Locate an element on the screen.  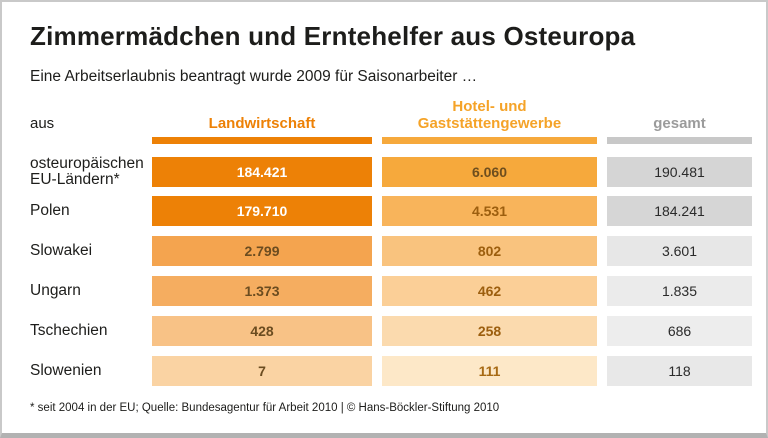
column-bar-gesamt is located at coordinates (679, 141).